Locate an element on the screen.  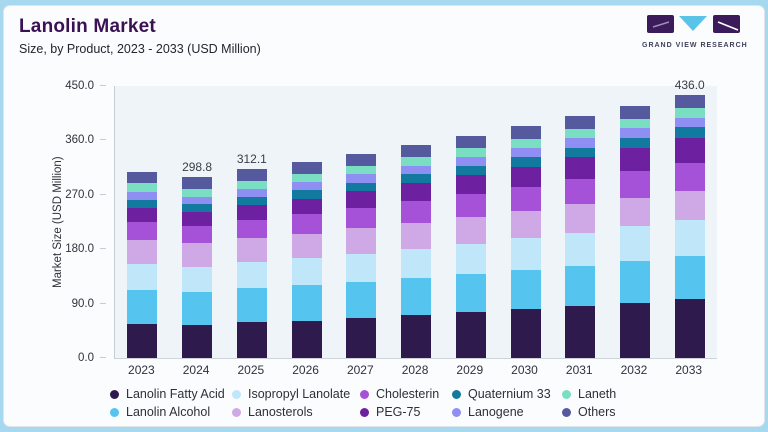
x-tick-label: 2027 is located at coordinates (360, 370).